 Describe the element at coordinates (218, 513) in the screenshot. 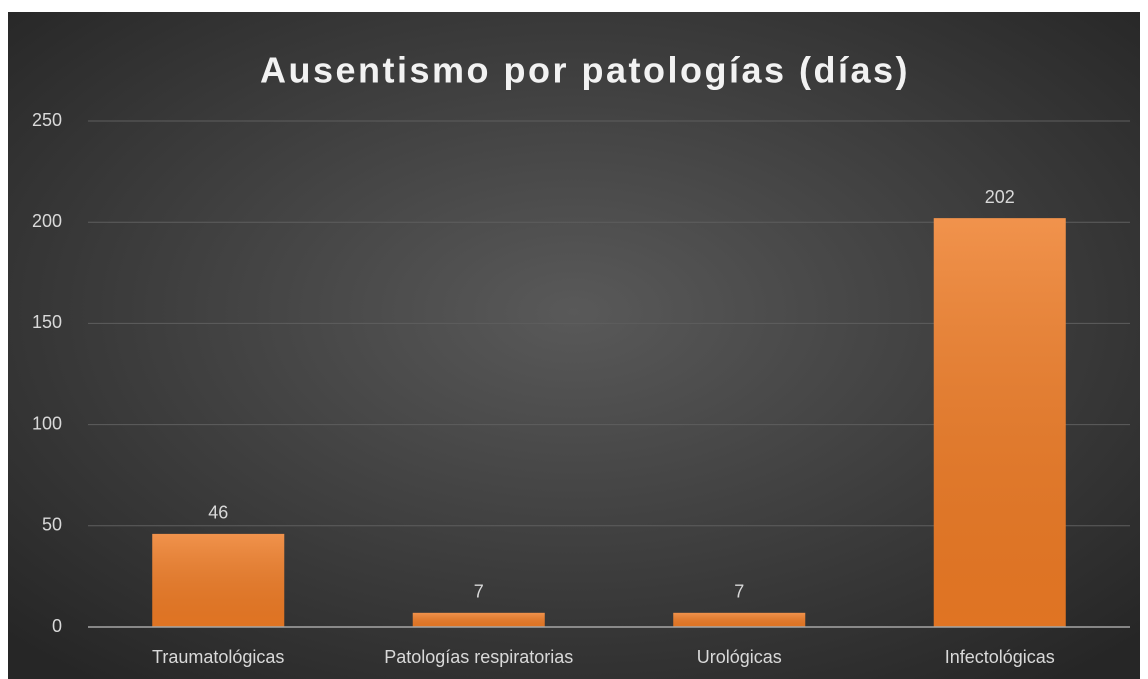

I see `data-label: 46` at that location.